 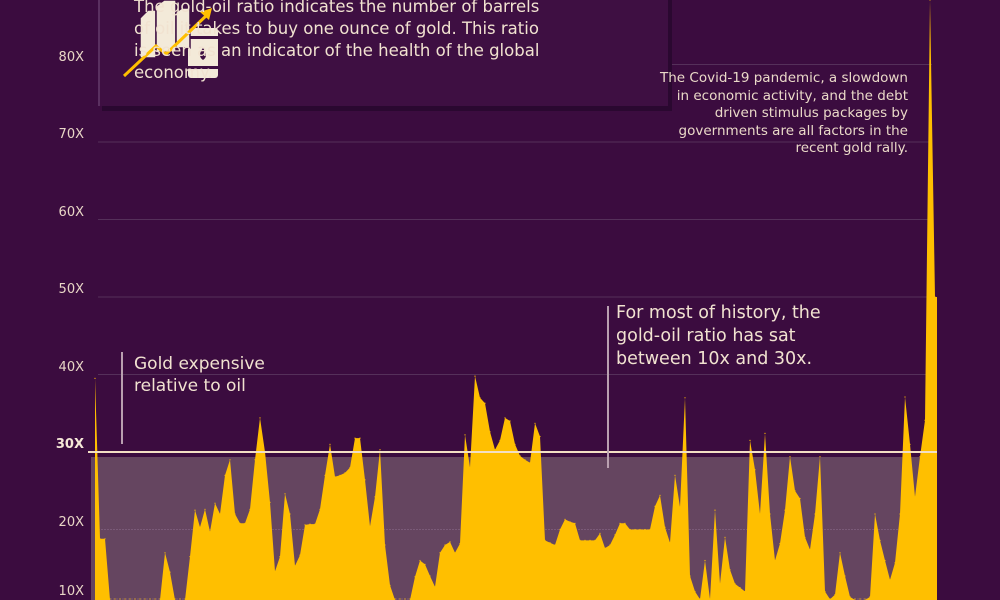 I want to click on y-tick-label: 40X, so click(x=71, y=367).